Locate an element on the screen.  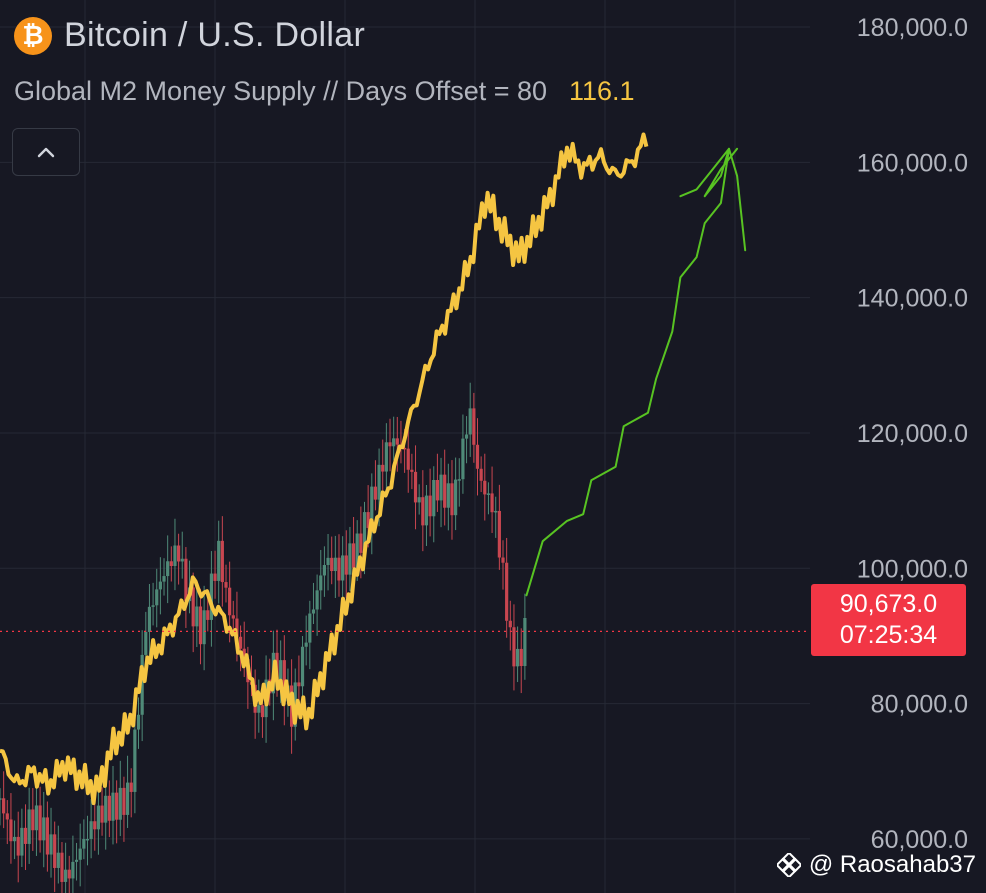
series-line-projection is located at coordinates (636, 372).